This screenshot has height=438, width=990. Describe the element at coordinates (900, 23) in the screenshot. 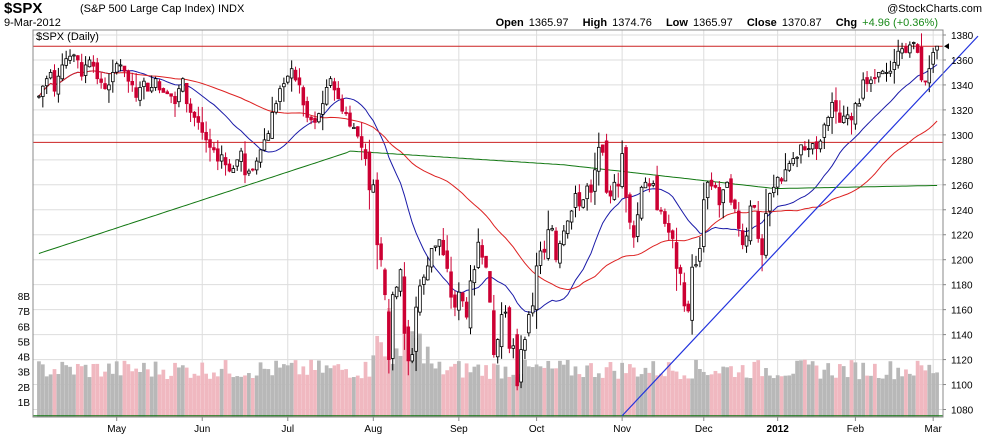

I see `chg-value: +4.96 (+0.36%)` at that location.